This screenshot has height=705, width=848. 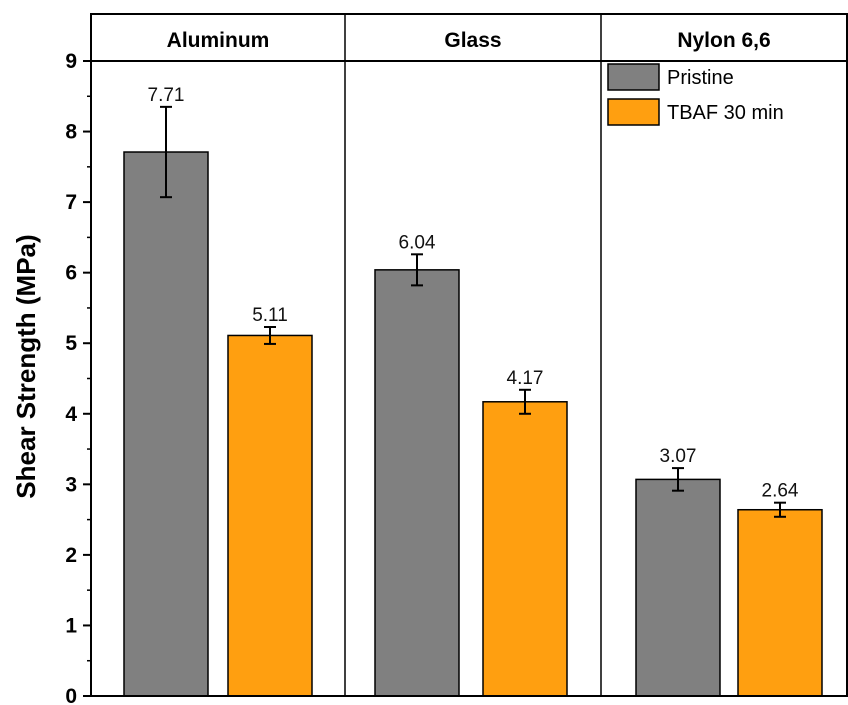 What do you see at coordinates (417, 242) in the screenshot?
I see `value-label-0-1: 6.04` at bounding box center [417, 242].